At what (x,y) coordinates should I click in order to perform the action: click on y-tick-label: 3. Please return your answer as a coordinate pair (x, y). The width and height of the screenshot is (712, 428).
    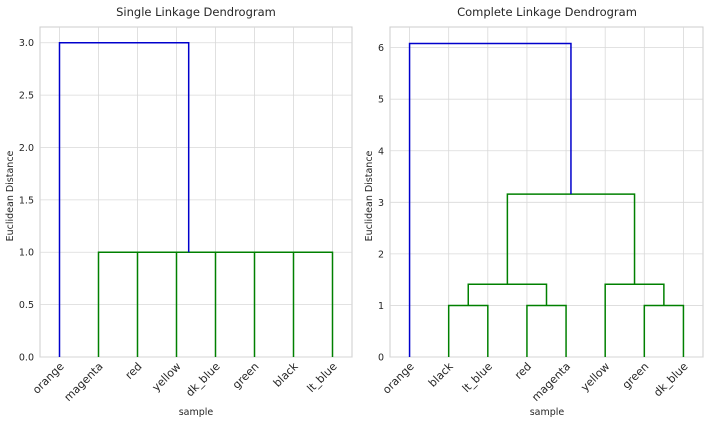
    Looking at the image, I should click on (381, 203).